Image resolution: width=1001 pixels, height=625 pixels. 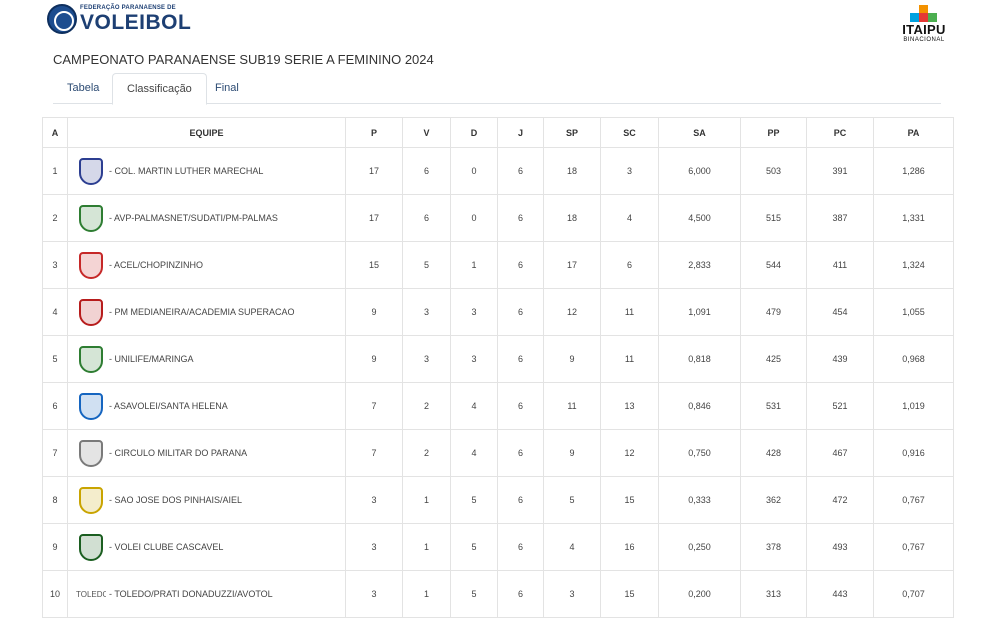 I want to click on team-cell: - SAO JOSE DOS PINHAIS/AIEL, so click(x=206, y=500).